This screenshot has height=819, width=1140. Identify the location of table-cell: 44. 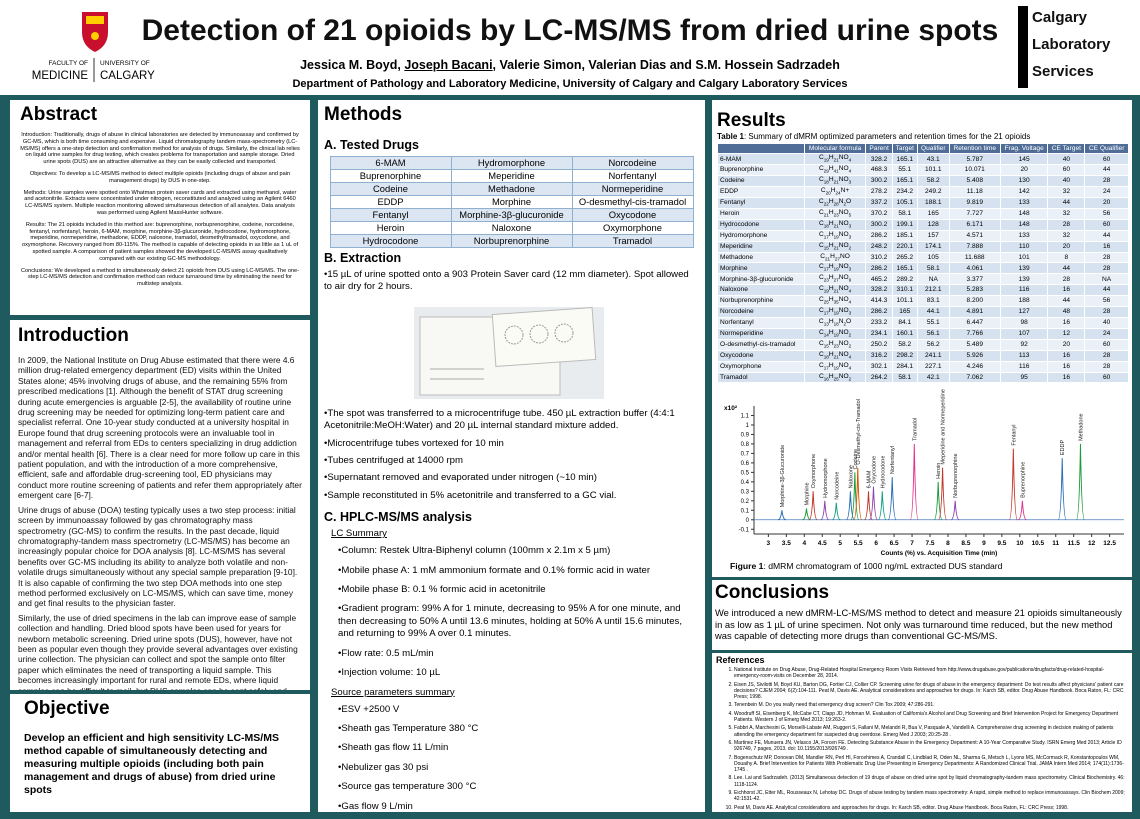
(1066, 268).